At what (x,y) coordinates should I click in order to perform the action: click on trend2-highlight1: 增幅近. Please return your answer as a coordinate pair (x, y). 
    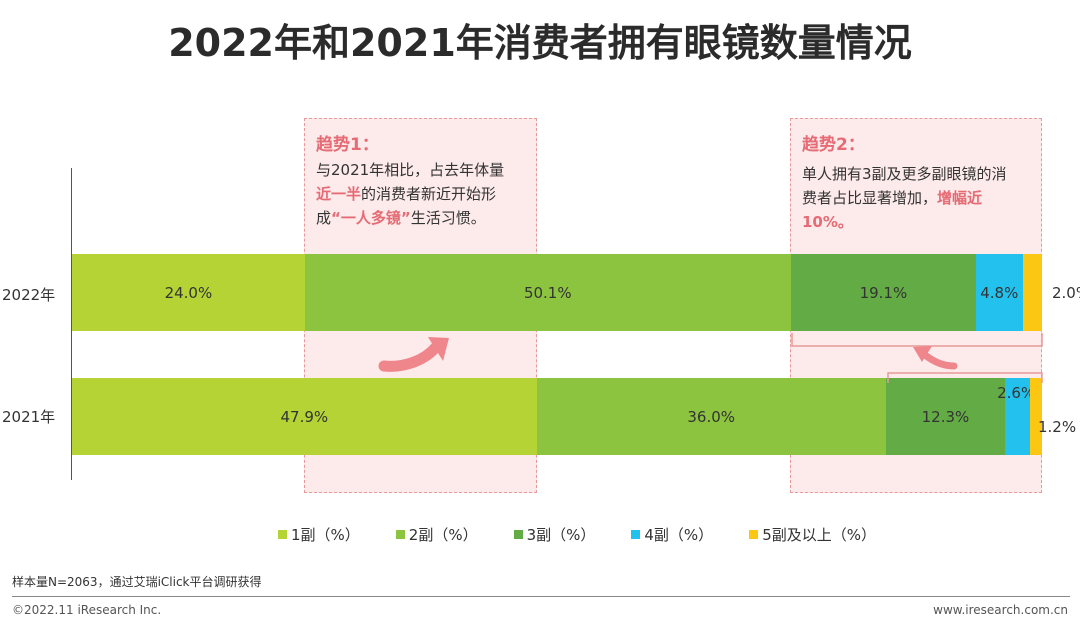
    Looking at the image, I should click on (960, 198).